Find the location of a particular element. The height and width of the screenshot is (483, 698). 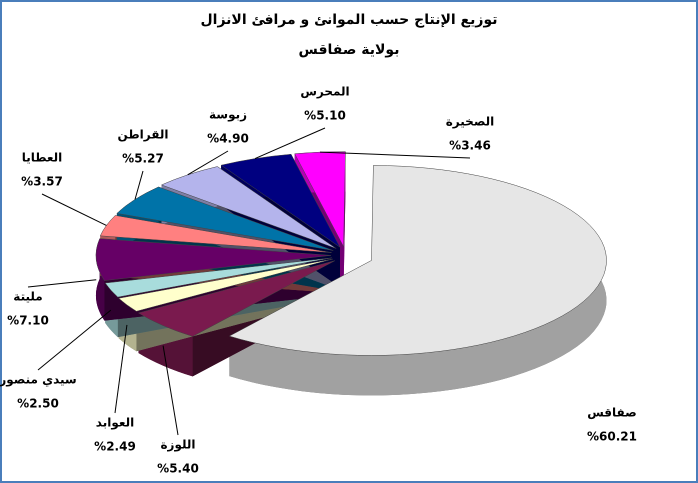

value-label: %5.27 is located at coordinates (143, 159).